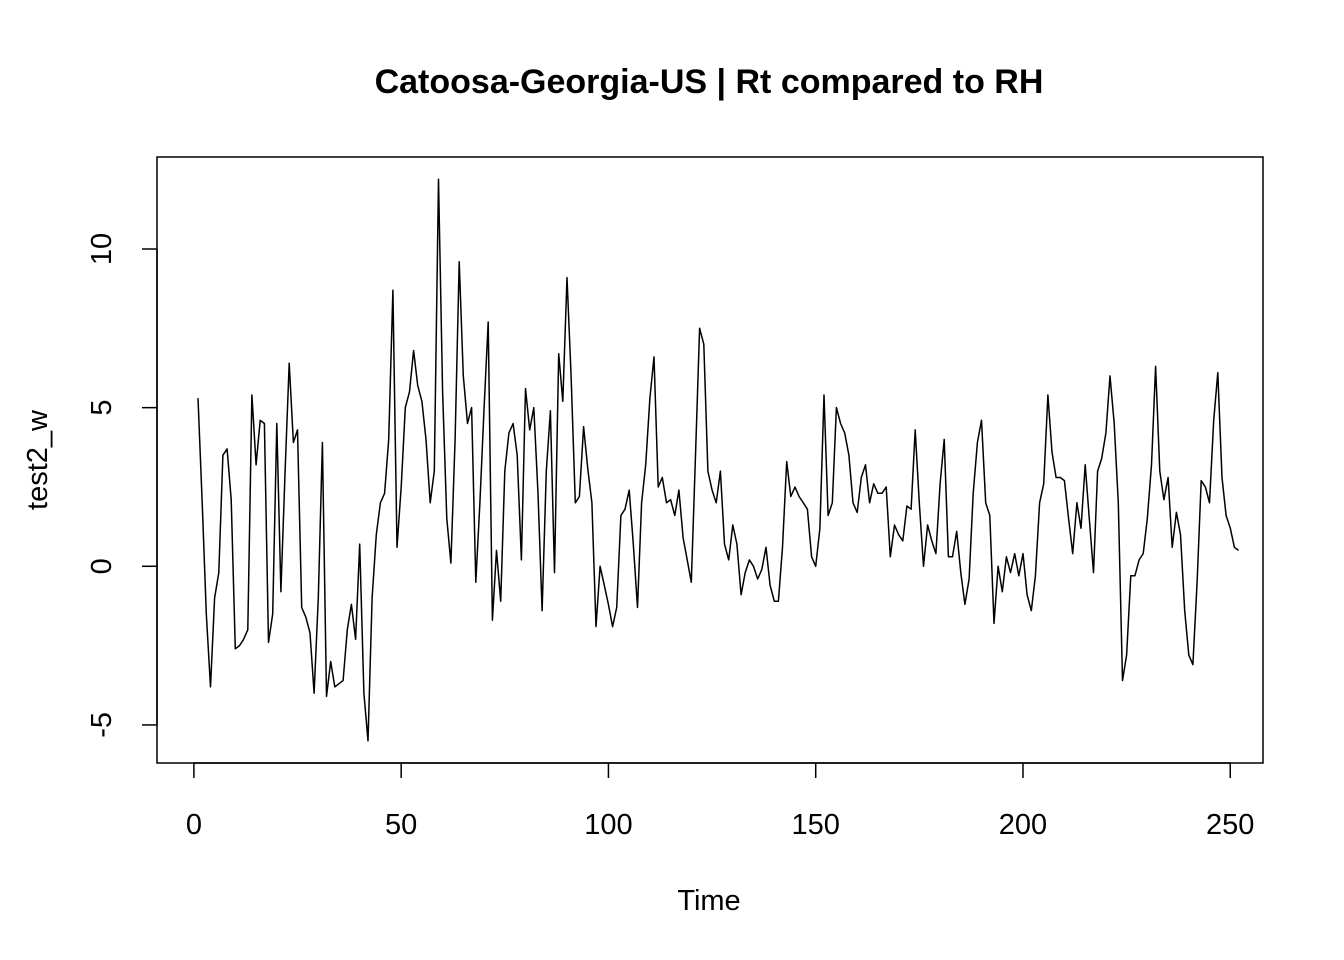 The width and height of the screenshot is (1344, 960). Describe the element at coordinates (122, 485) in the screenshot. I see `y-axis: -5 0 5 10` at that location.